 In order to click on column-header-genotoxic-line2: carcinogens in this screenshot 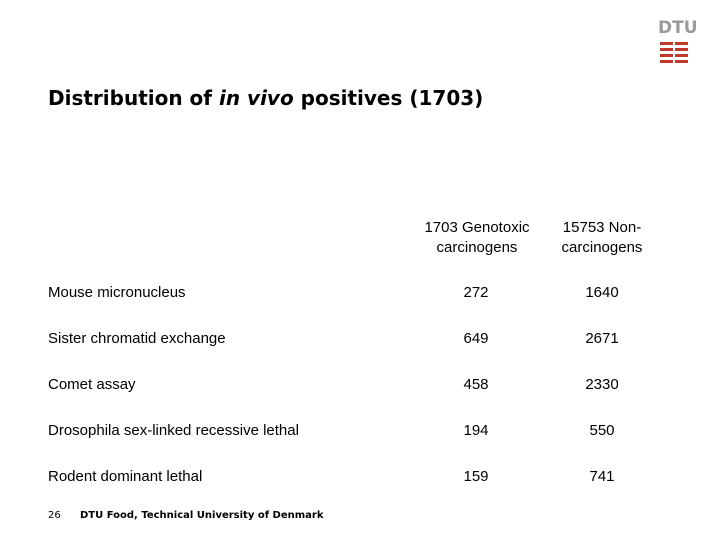, I will do `click(477, 247)`.